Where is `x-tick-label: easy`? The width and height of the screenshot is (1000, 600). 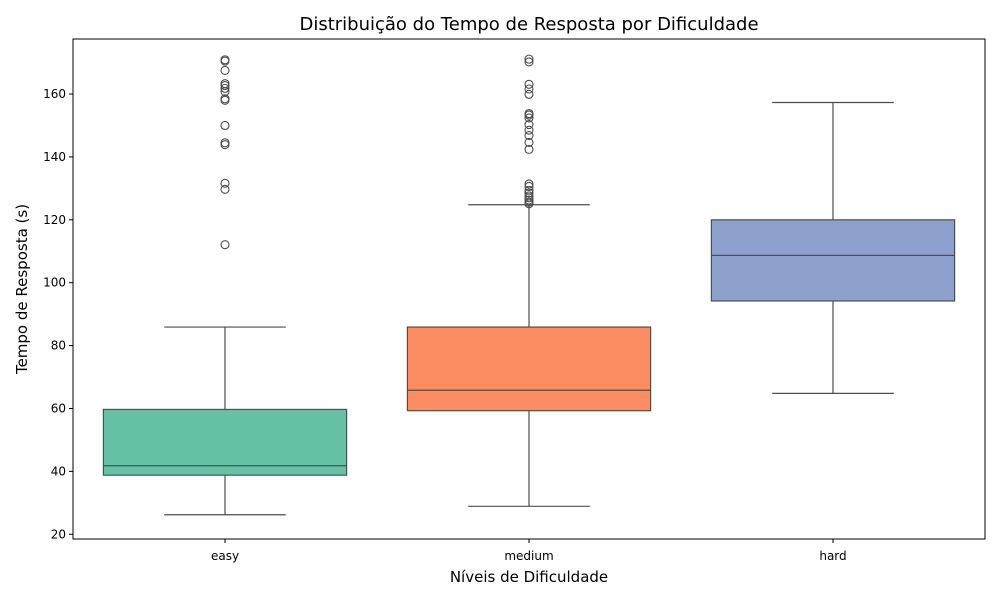
x-tick-label: easy is located at coordinates (225, 556).